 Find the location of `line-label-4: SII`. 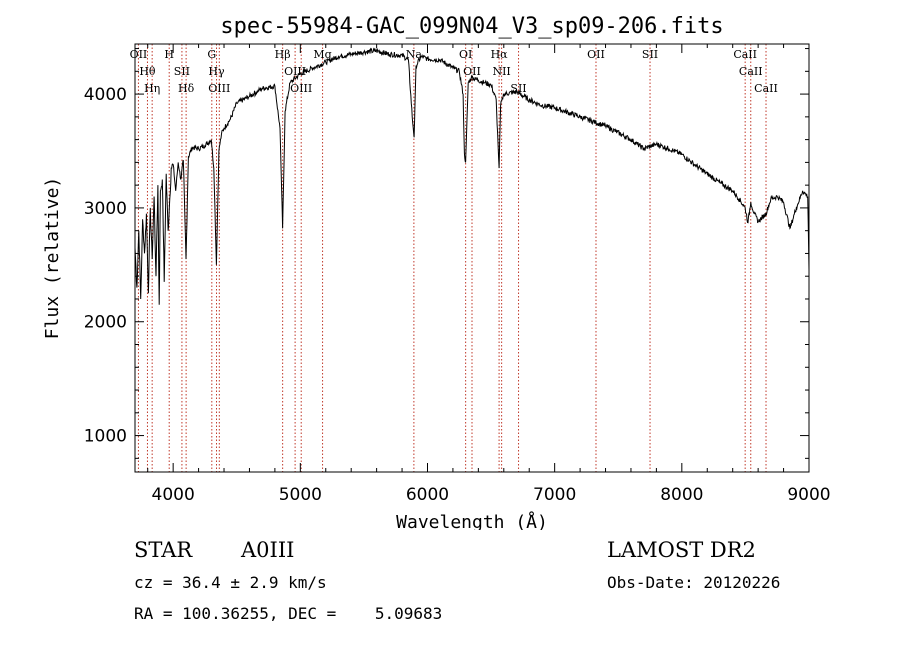

line-label-4: SII is located at coordinates (182, 71).